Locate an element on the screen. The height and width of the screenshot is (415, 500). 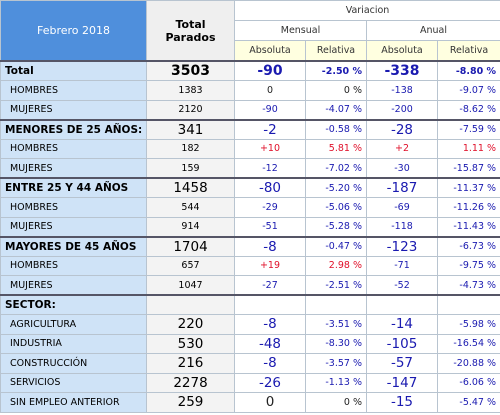
table-row: HOMBRES 657 +19 2.98 % -71 -9.75 % is located at coordinates (250, 265).